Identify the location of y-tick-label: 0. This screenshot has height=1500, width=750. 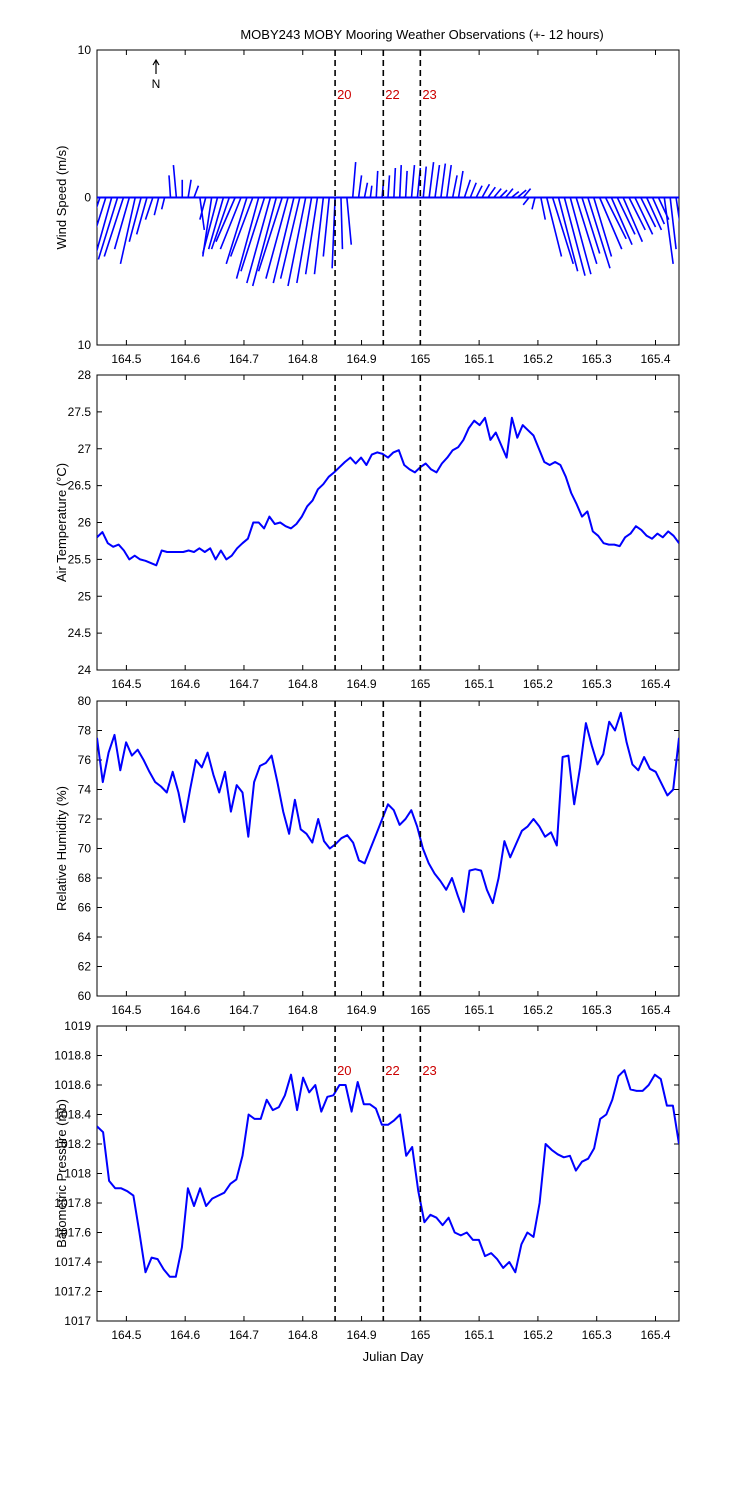
(87, 198).